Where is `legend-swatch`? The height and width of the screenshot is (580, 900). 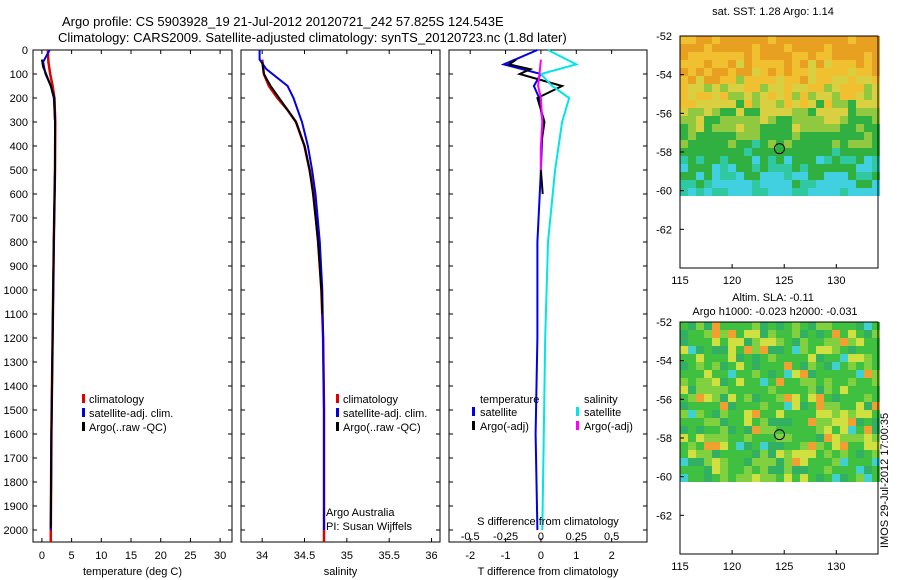 legend-swatch is located at coordinates (337, 426).